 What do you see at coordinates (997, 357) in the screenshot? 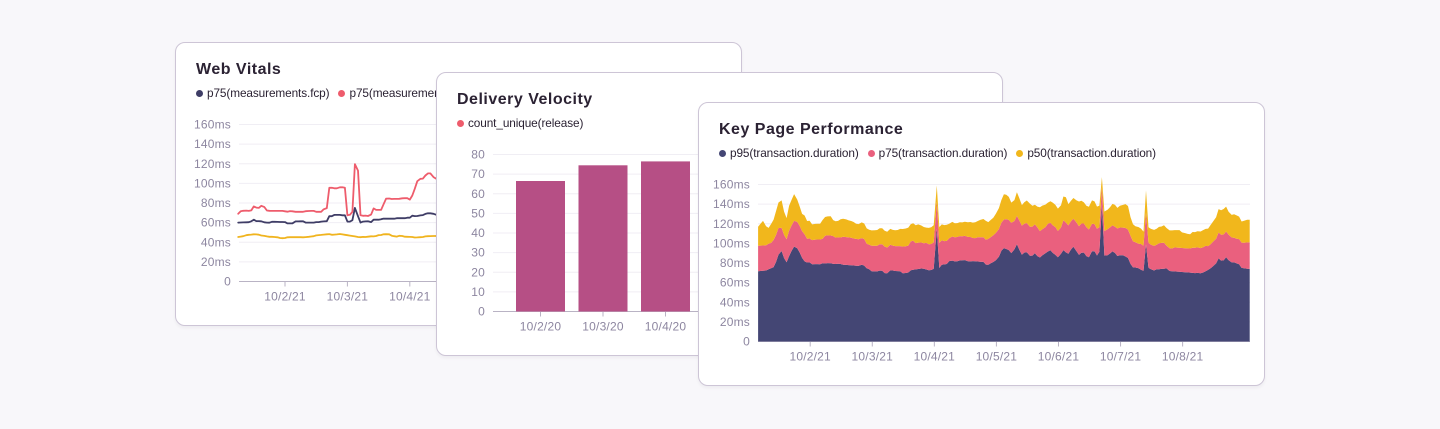
I see `x-tick-label: 10/5/21` at bounding box center [997, 357].